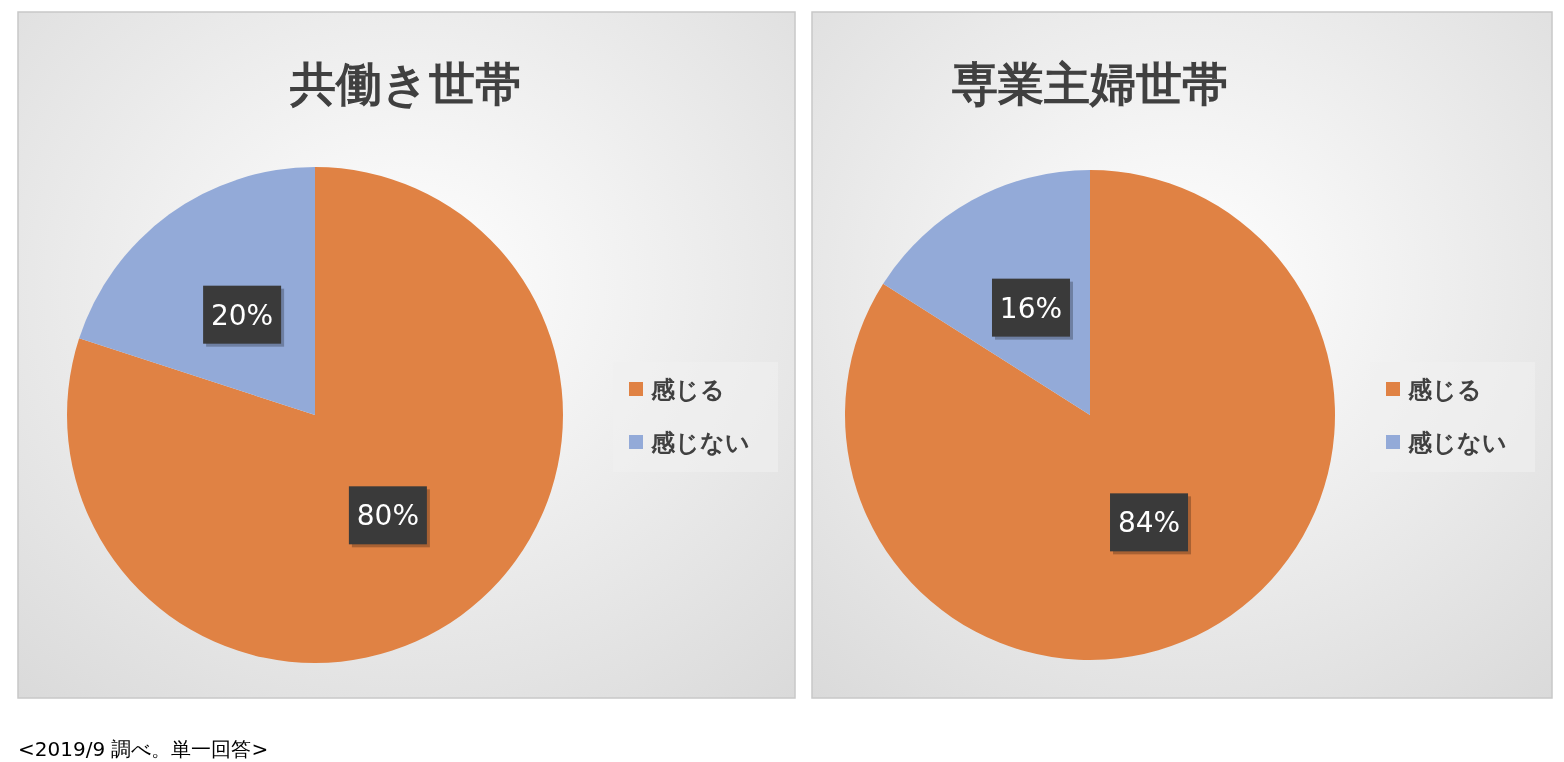 This screenshot has height=762, width=1564. What do you see at coordinates (242, 315) in the screenshot?
I see `data-label: 20%` at bounding box center [242, 315].